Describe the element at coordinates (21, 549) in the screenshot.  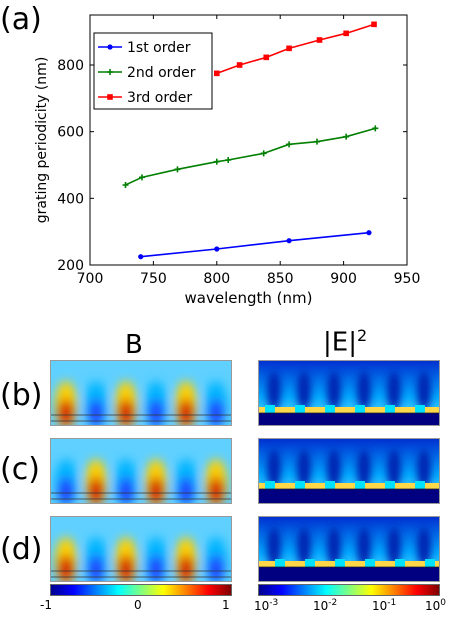
I see `panel-label-d: (d)` at that location.